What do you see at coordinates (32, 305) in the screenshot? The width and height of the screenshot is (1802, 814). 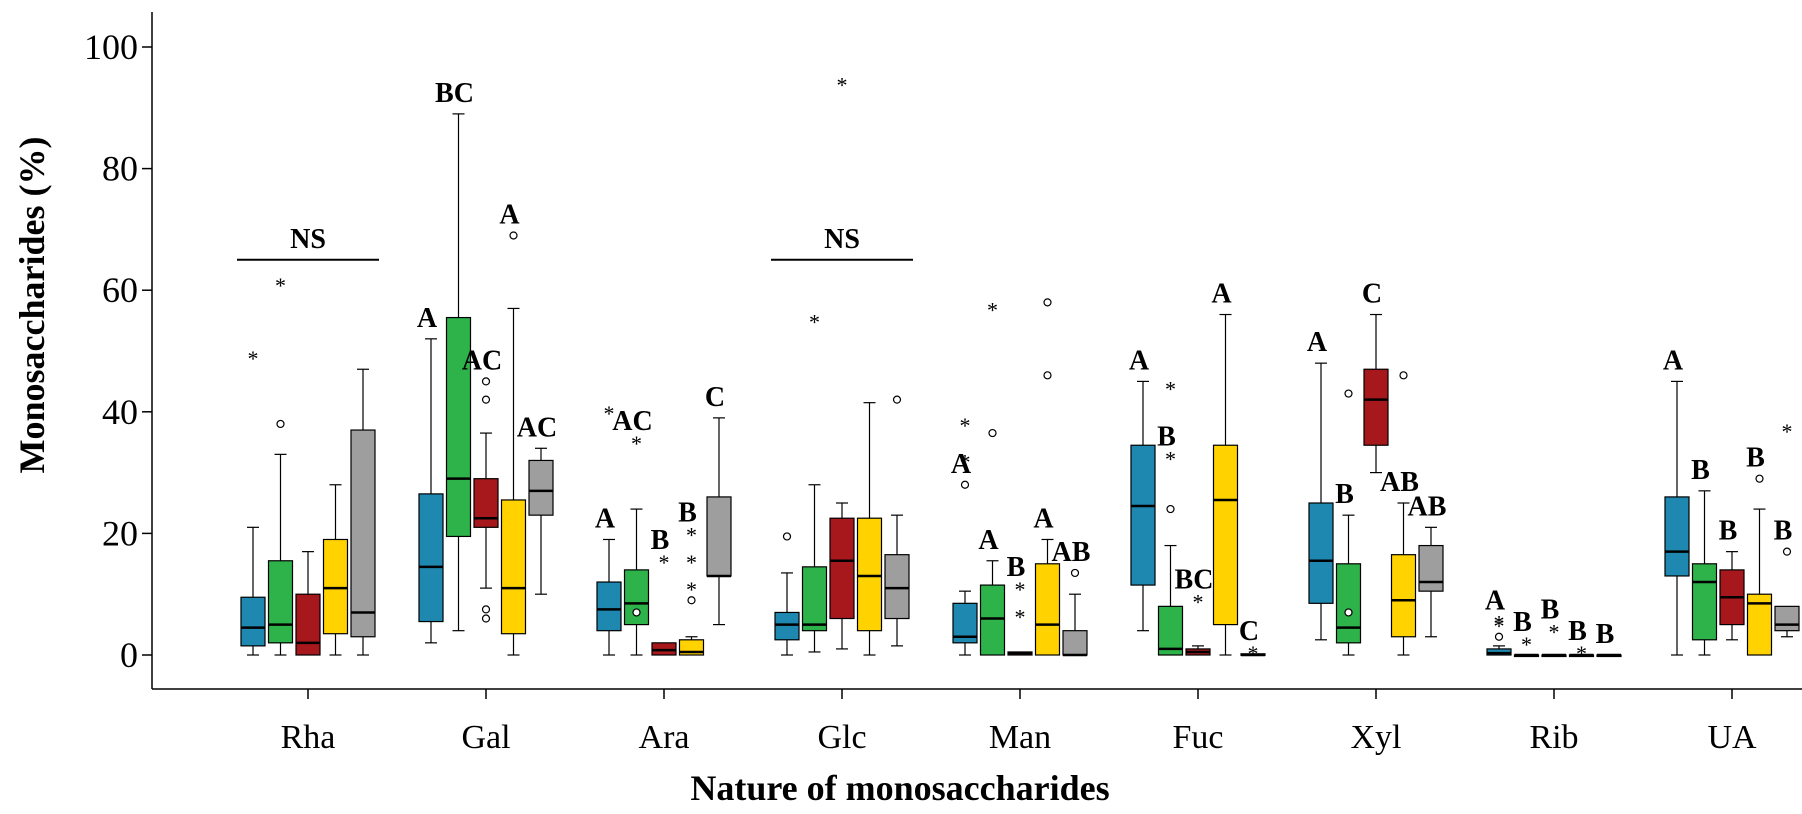 I see `y-axis-title: Monosaccharides (%)` at bounding box center [32, 305].